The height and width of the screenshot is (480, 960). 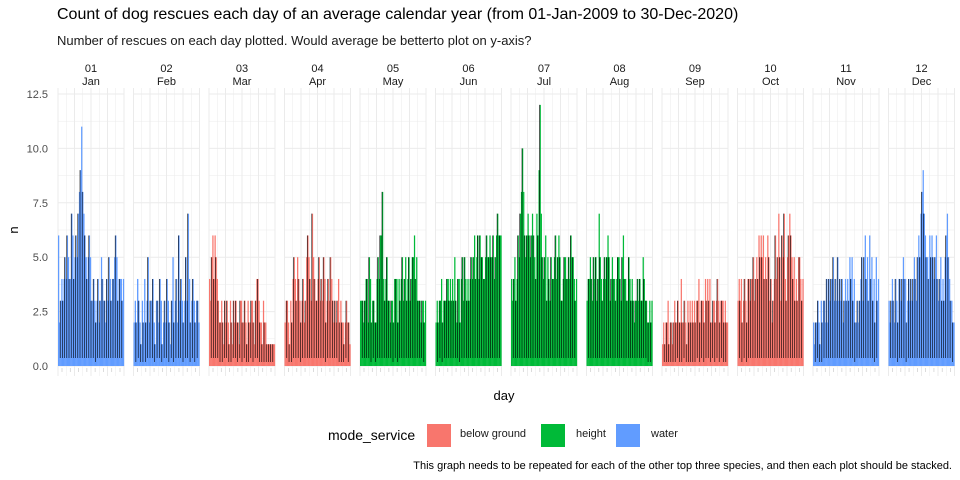 What do you see at coordinates (628, 435) in the screenshot?
I see `legend-key-water` at bounding box center [628, 435].